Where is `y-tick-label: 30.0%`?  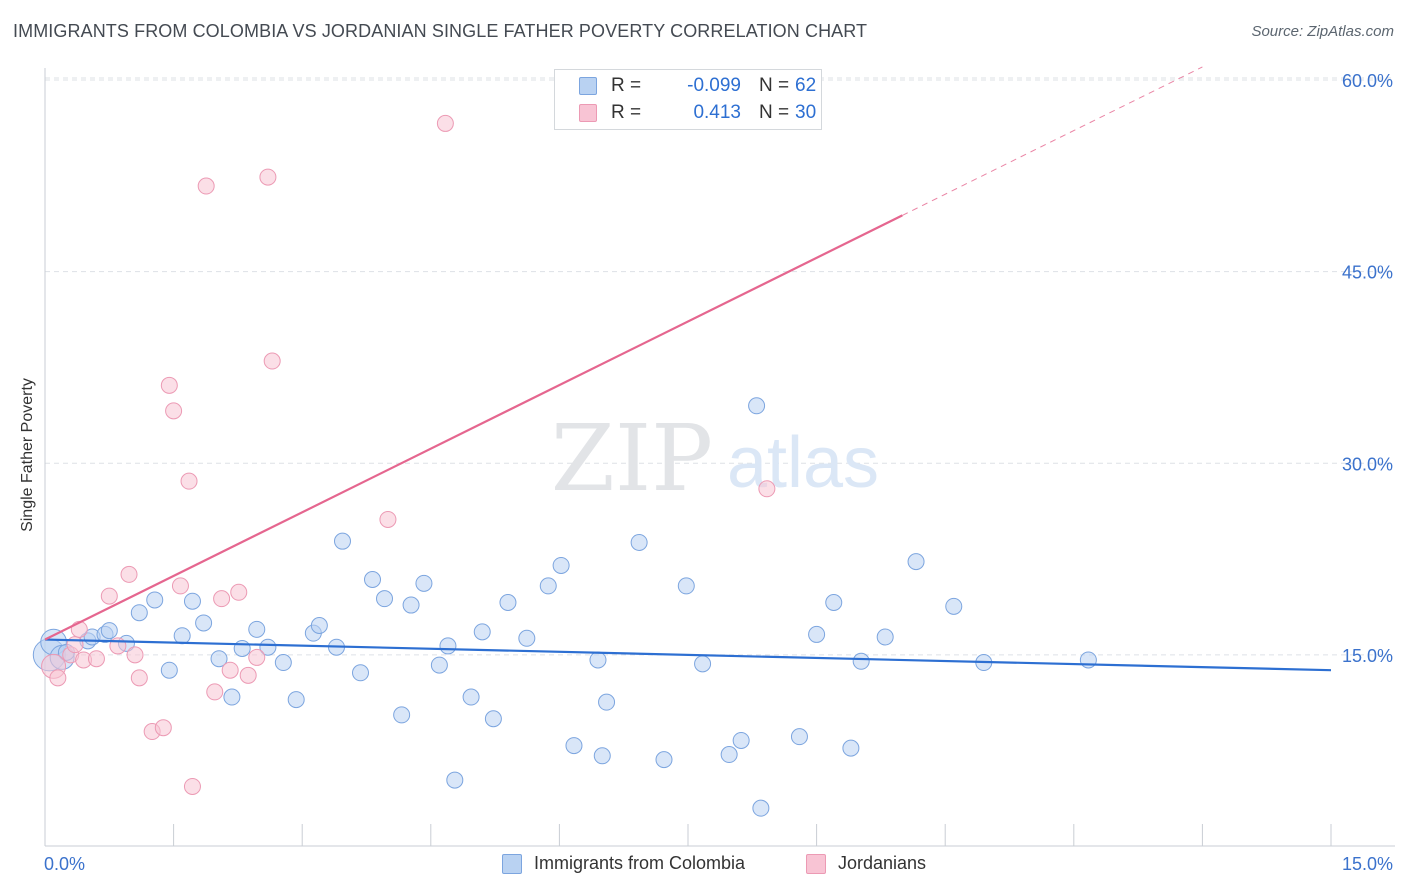
y-tick-label: 30.0% is located at coordinates (1367, 464).